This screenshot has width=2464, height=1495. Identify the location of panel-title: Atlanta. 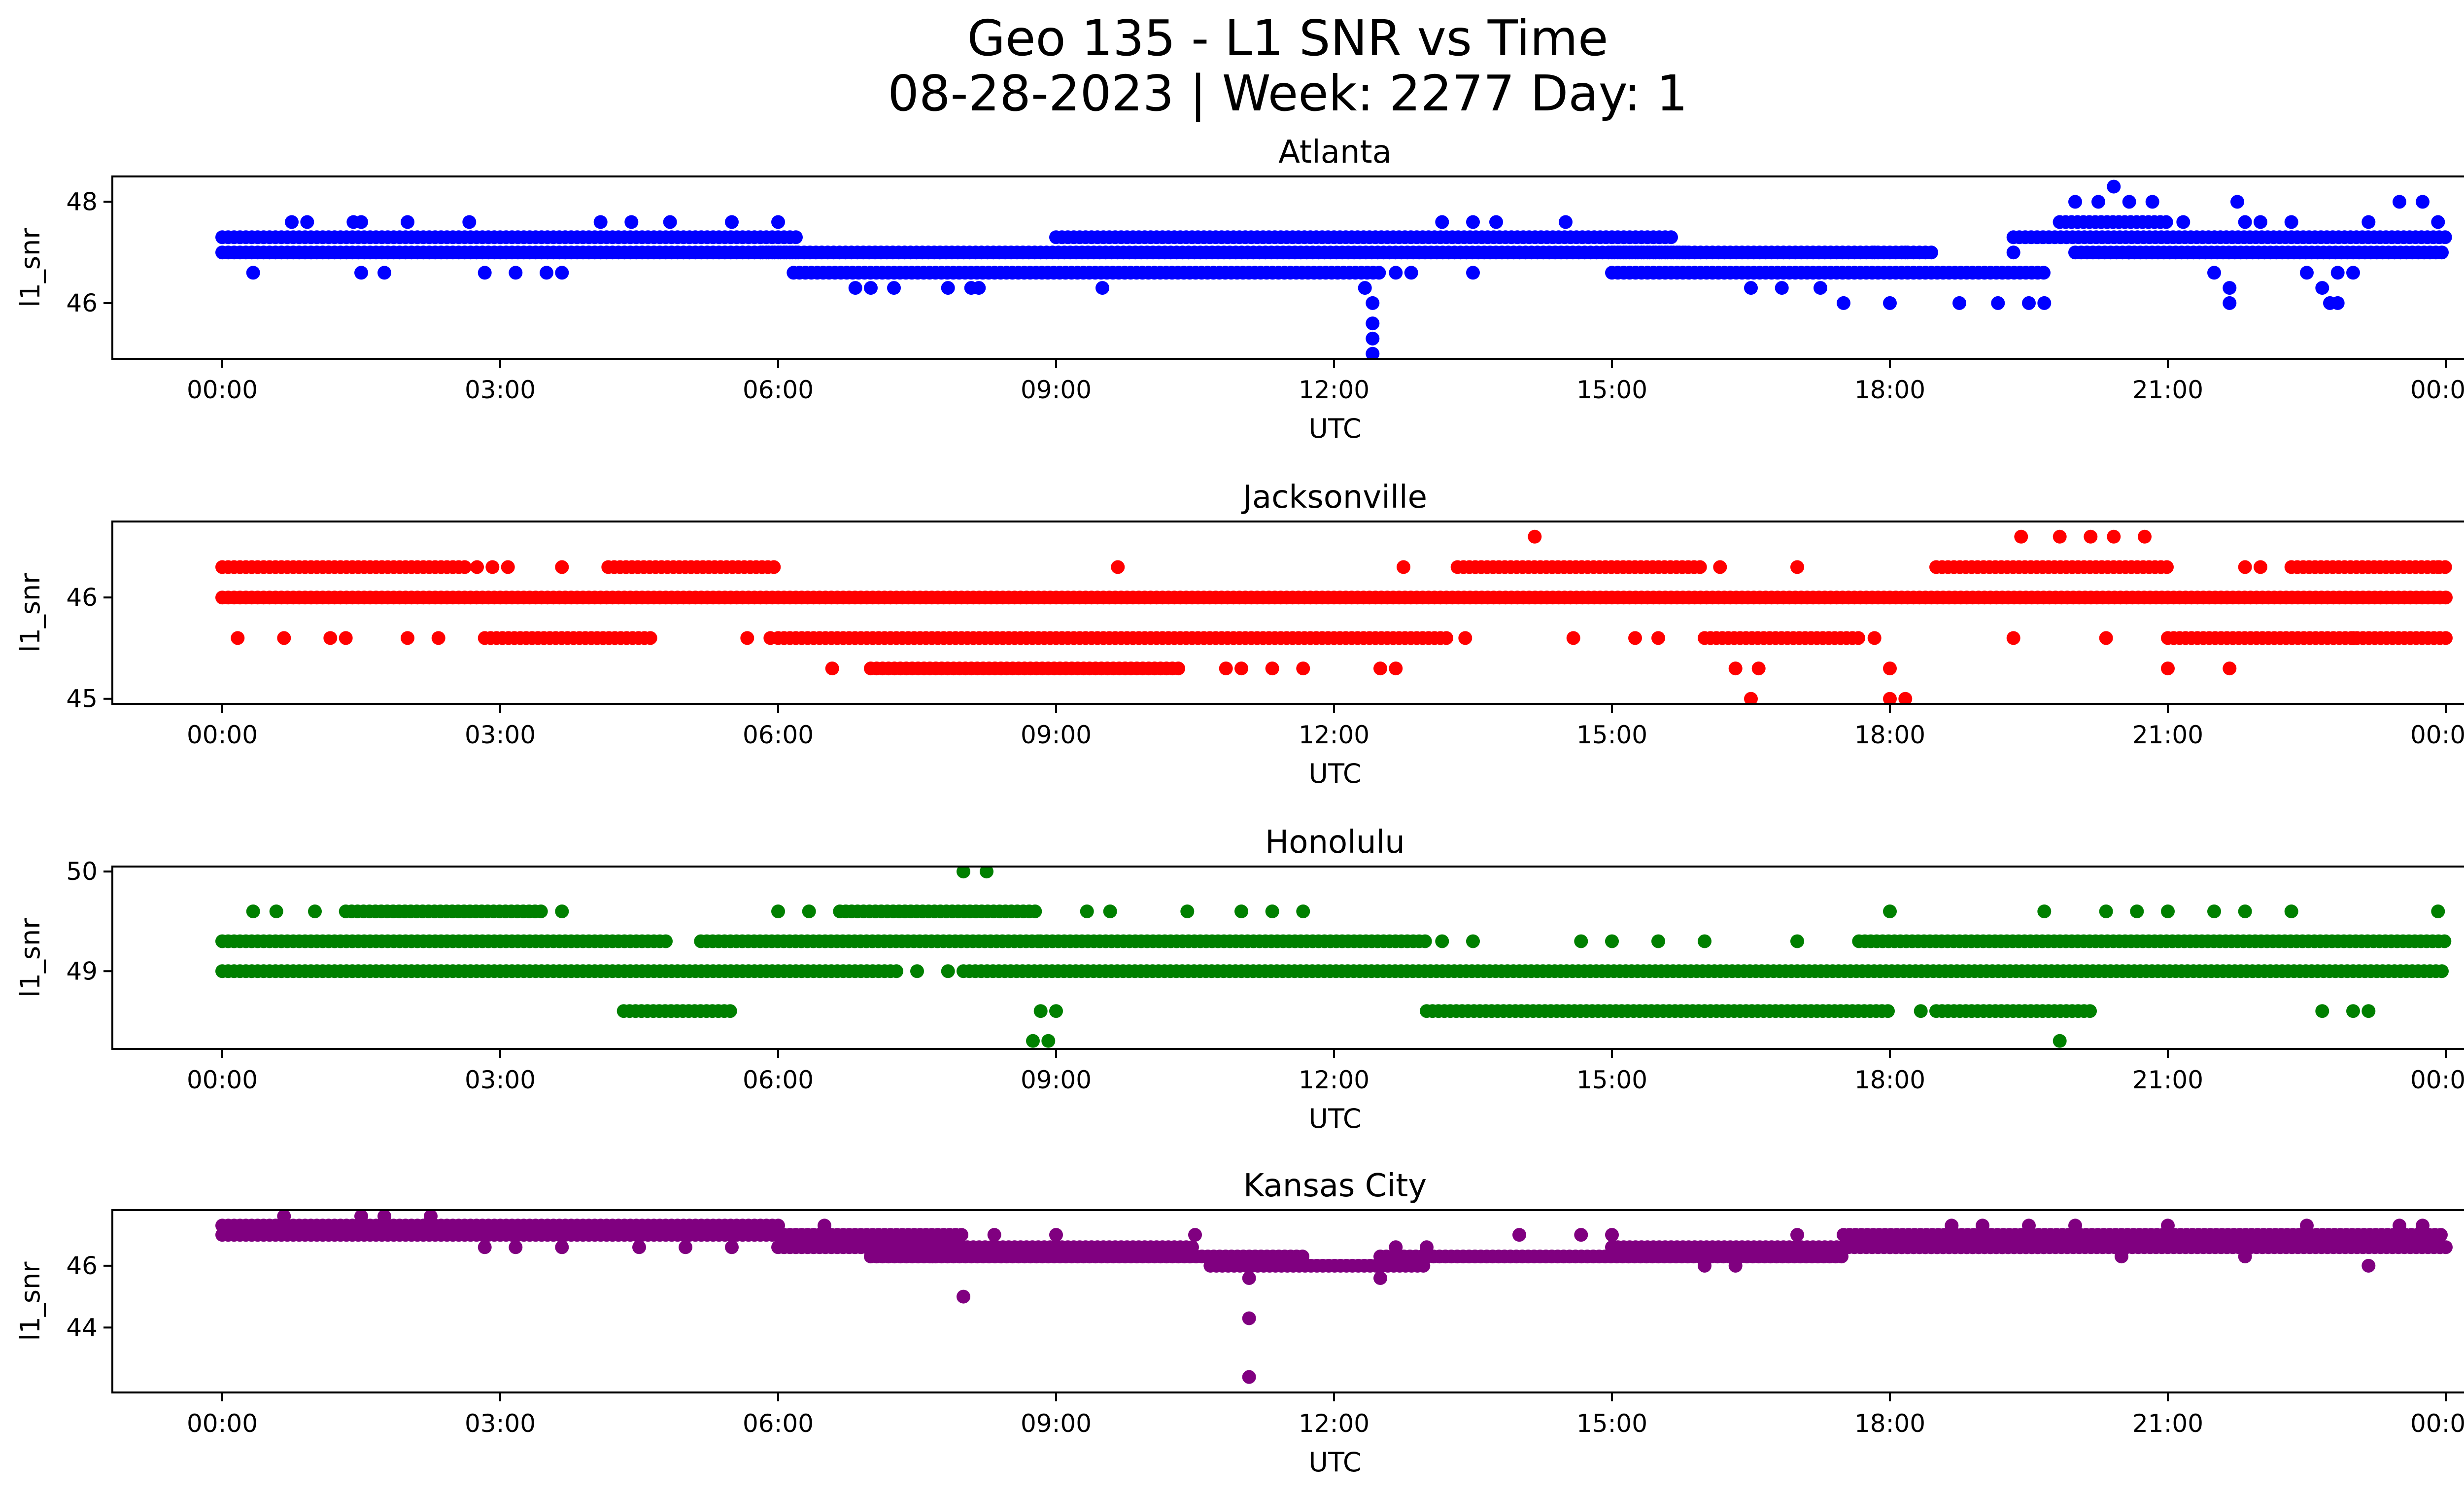
(1335, 152).